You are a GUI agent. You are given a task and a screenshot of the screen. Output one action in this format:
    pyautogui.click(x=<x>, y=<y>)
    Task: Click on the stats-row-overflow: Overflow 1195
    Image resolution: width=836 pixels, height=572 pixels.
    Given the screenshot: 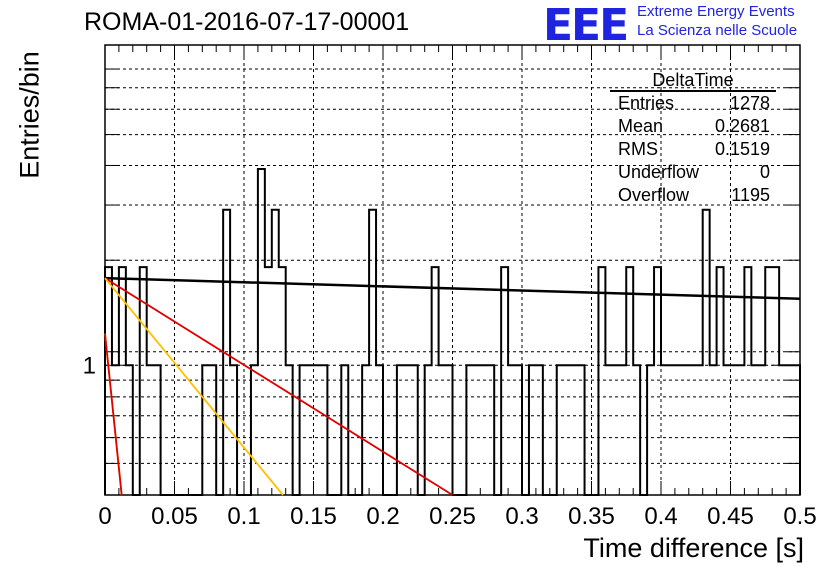 What is the action you would take?
    pyautogui.click(x=693, y=195)
    